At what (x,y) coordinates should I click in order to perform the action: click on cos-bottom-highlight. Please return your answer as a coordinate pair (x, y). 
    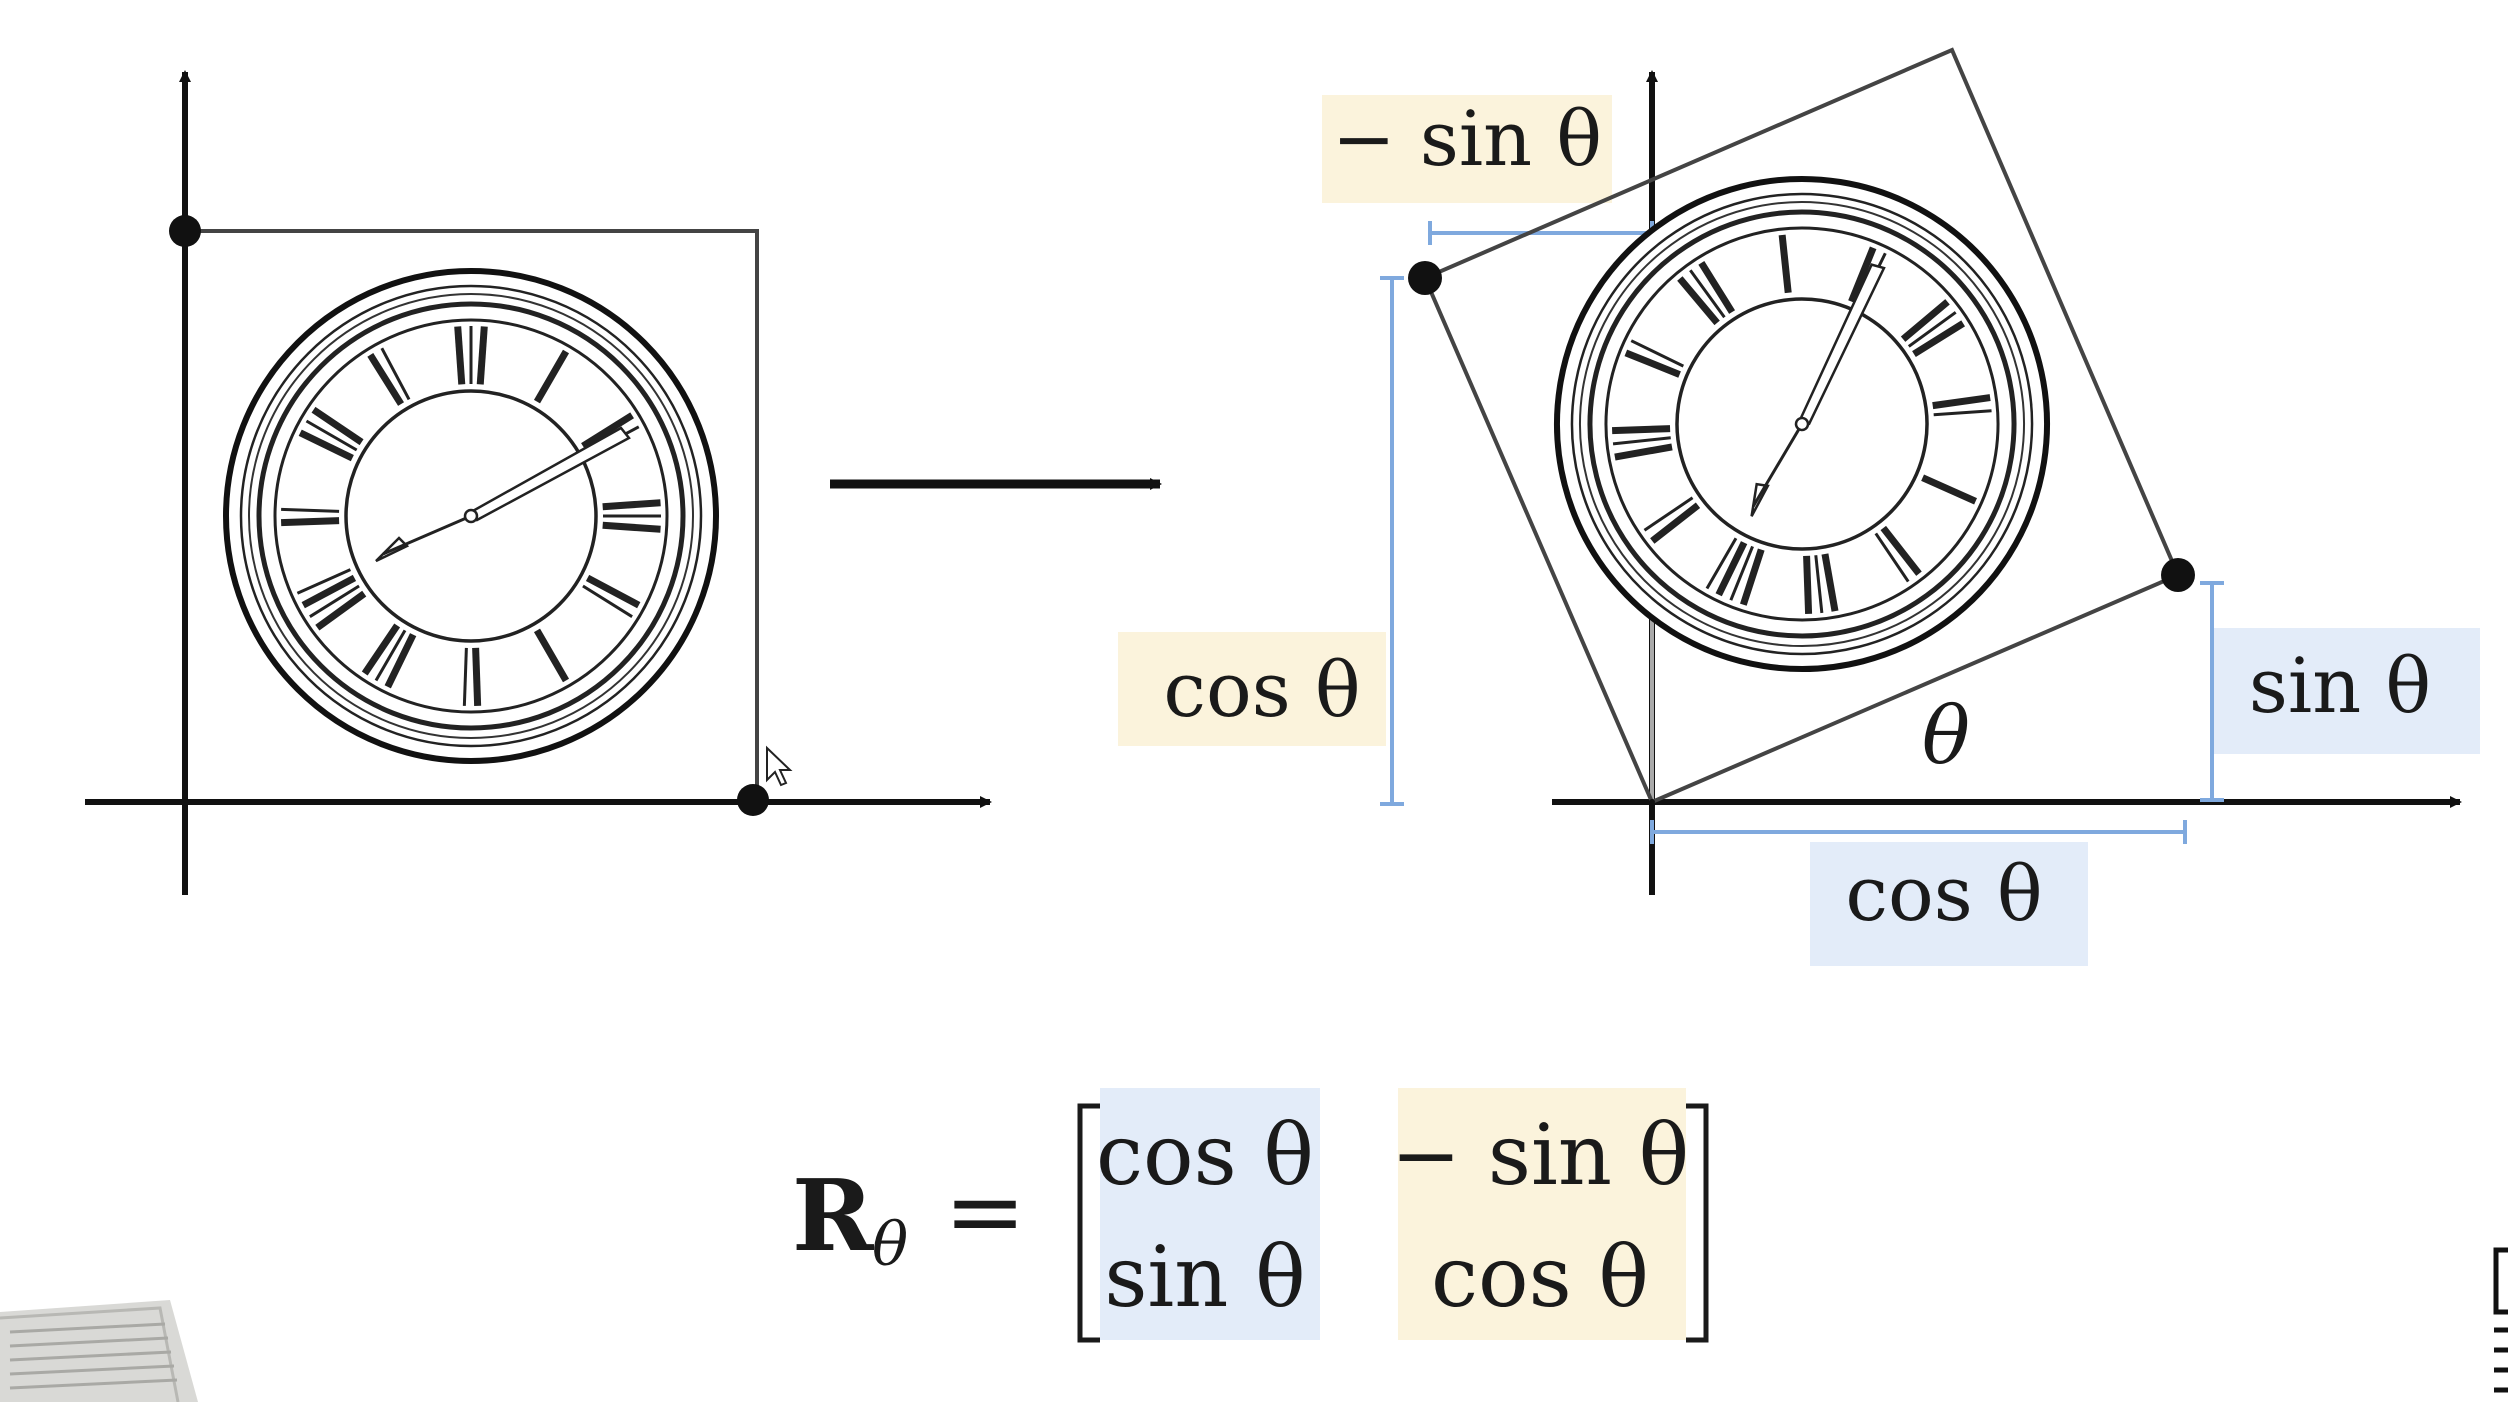
    Looking at the image, I should click on (1949, 904).